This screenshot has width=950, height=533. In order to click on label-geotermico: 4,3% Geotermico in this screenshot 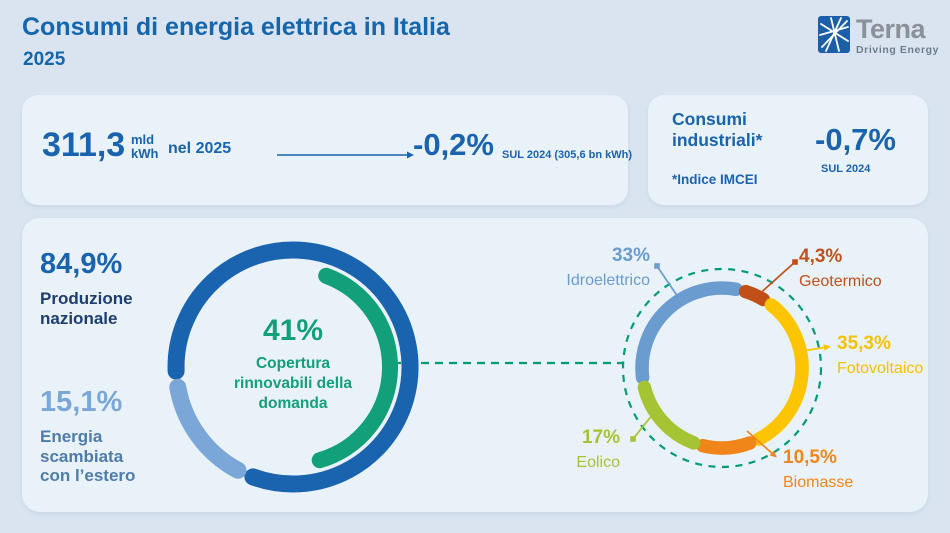, I will do `click(840, 268)`.